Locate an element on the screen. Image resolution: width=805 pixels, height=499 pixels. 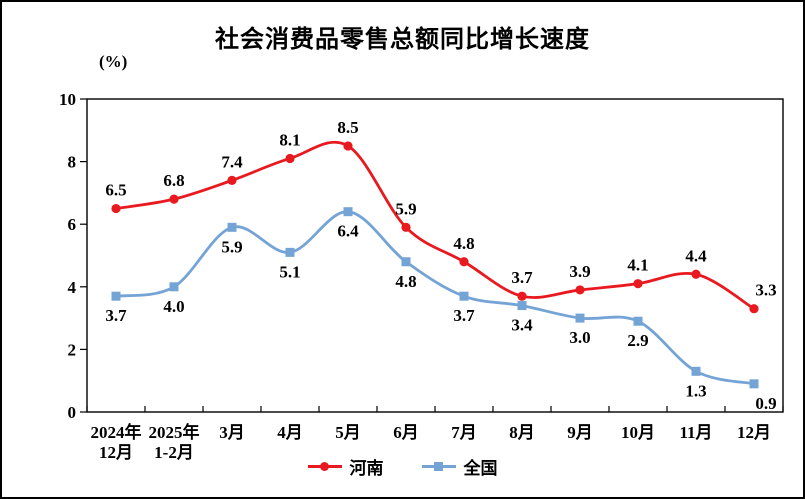
x-tick-label: 2024年 is located at coordinates (116, 432).